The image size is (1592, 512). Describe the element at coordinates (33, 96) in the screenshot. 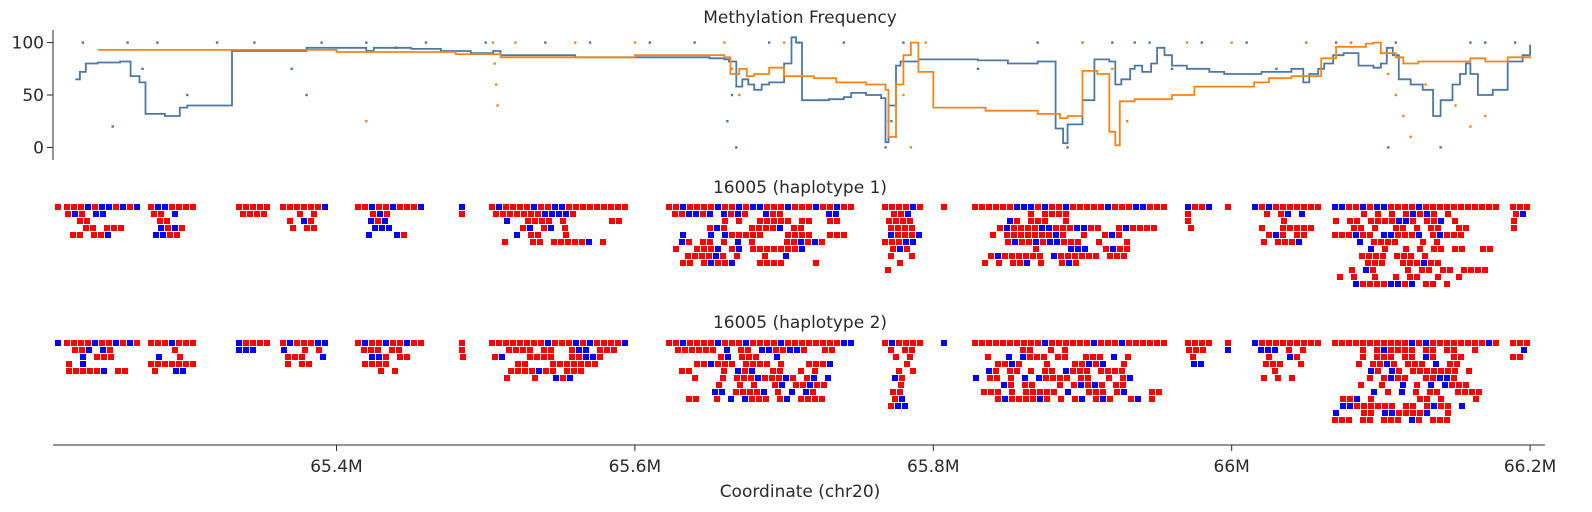

I see `y-tick-label: 50` at that location.